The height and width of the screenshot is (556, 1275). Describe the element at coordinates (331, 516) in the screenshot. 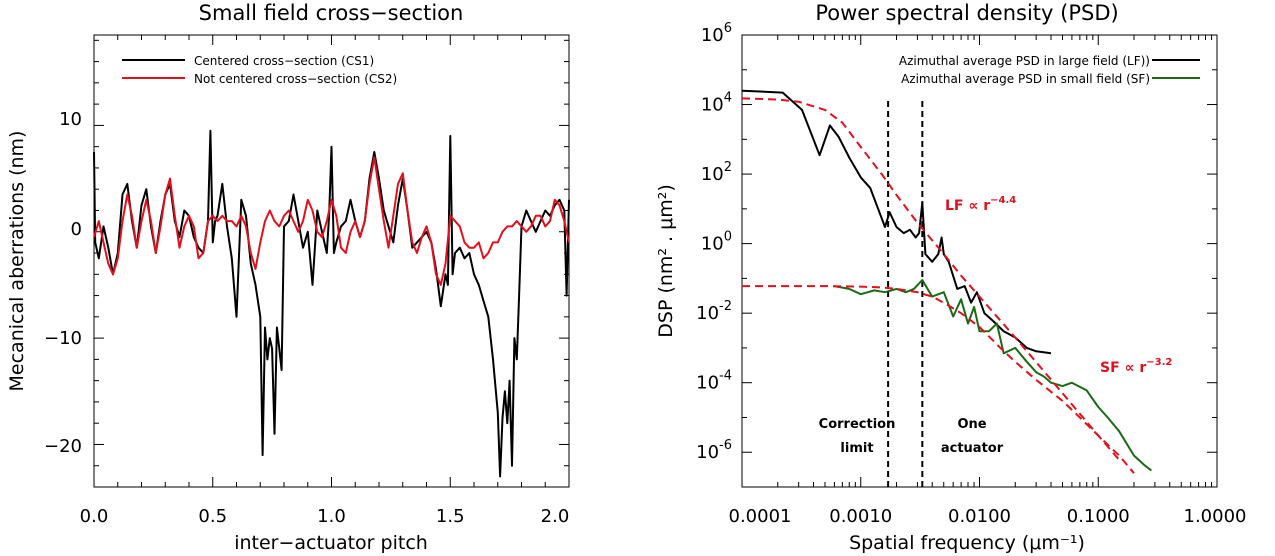

I see `left-x-tick-label: 1.0` at that location.